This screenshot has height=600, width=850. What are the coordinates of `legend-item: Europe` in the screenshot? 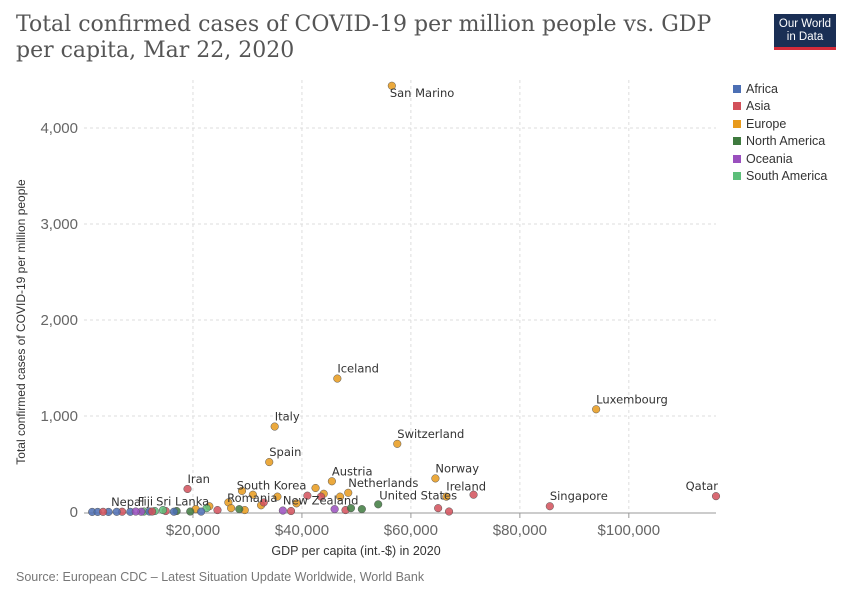 It's located at (780, 124).